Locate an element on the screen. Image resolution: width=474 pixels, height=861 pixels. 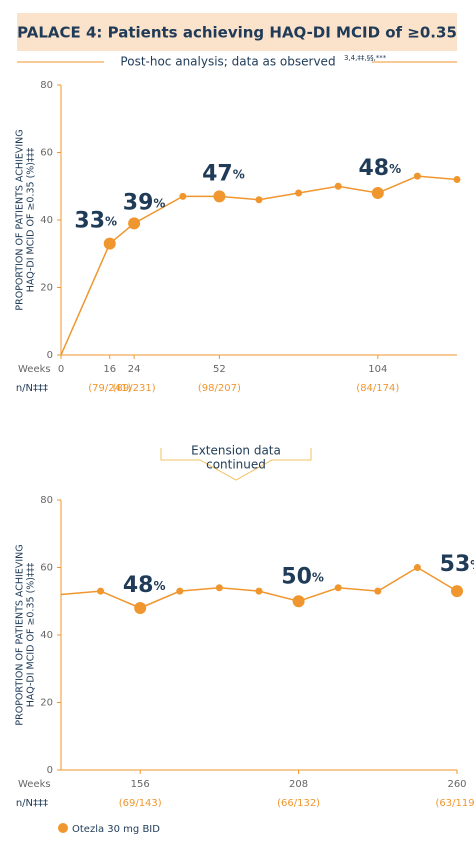
data-label-number: 47 is located at coordinates (217, 173).